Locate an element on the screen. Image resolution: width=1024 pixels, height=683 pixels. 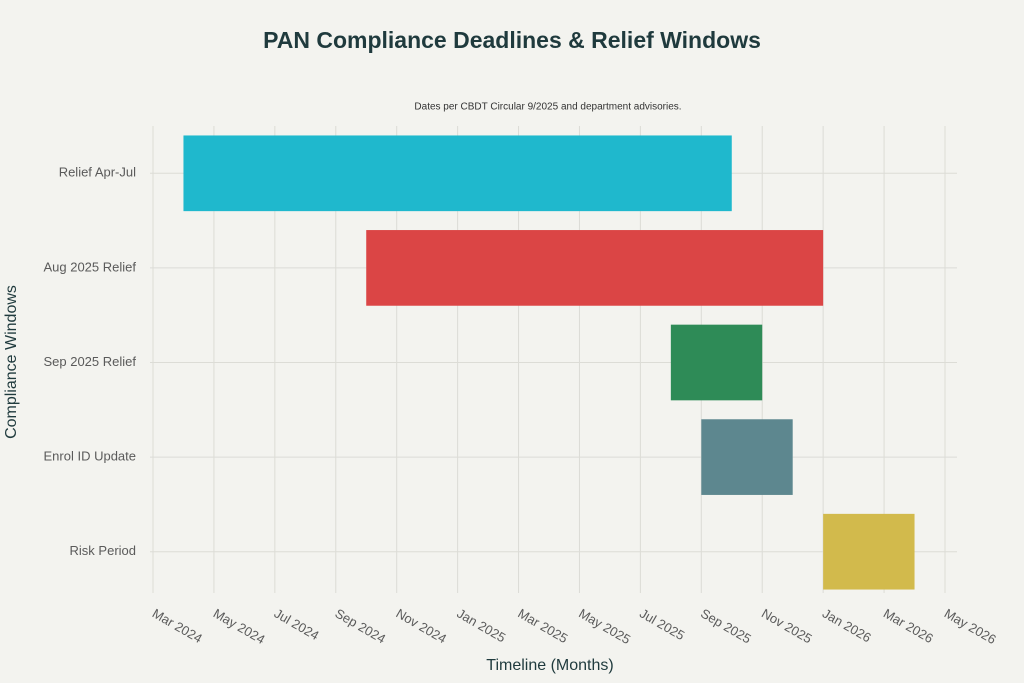
y-tick-label: Sep 2025 Relief is located at coordinates (89, 361).